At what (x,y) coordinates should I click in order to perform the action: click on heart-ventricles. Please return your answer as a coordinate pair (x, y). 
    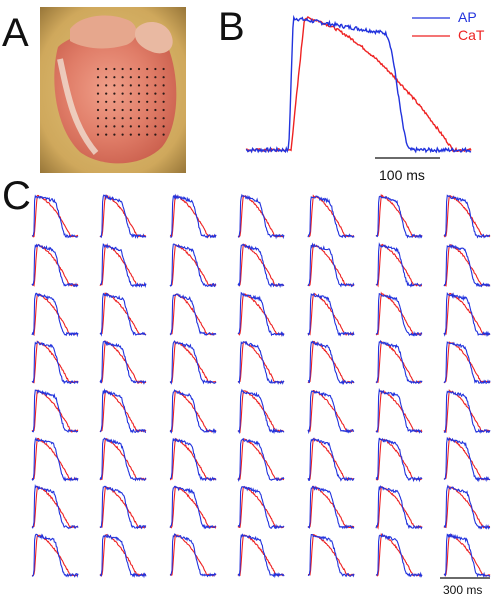
    Looking at the image, I should click on (115, 97).